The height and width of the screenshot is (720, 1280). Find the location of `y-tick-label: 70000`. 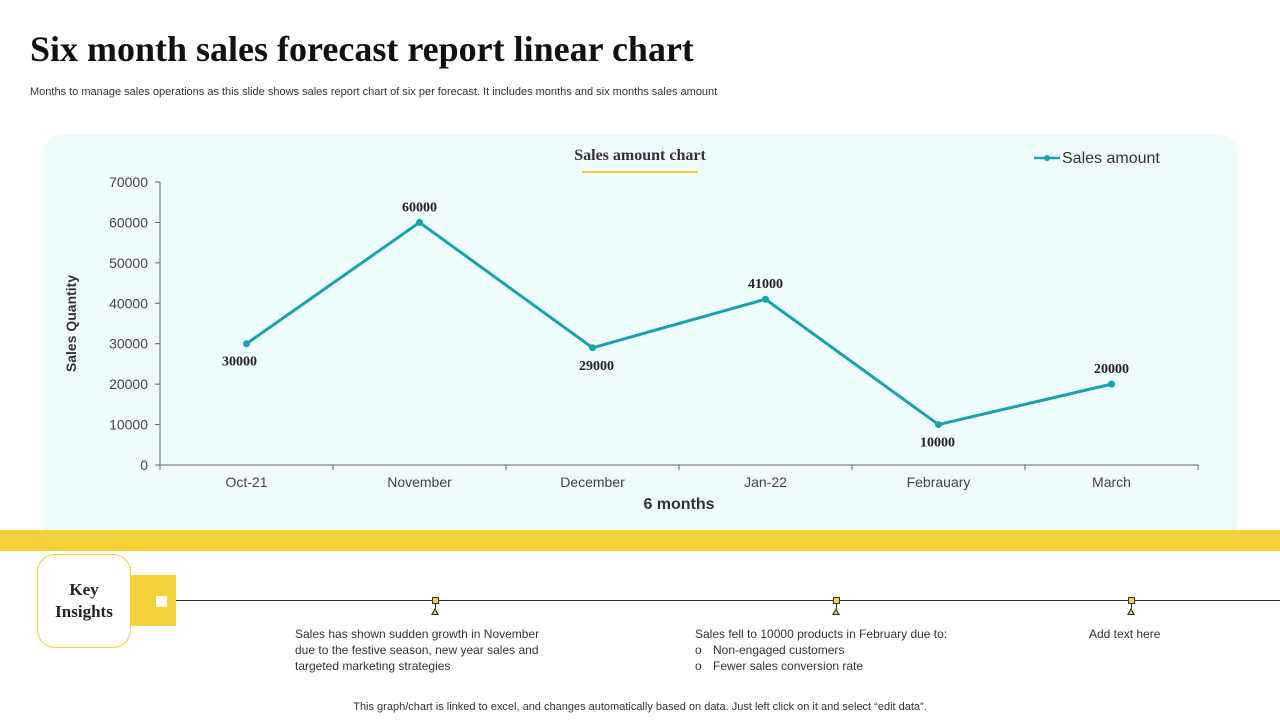

y-tick-label: 70000 is located at coordinates (128, 182).